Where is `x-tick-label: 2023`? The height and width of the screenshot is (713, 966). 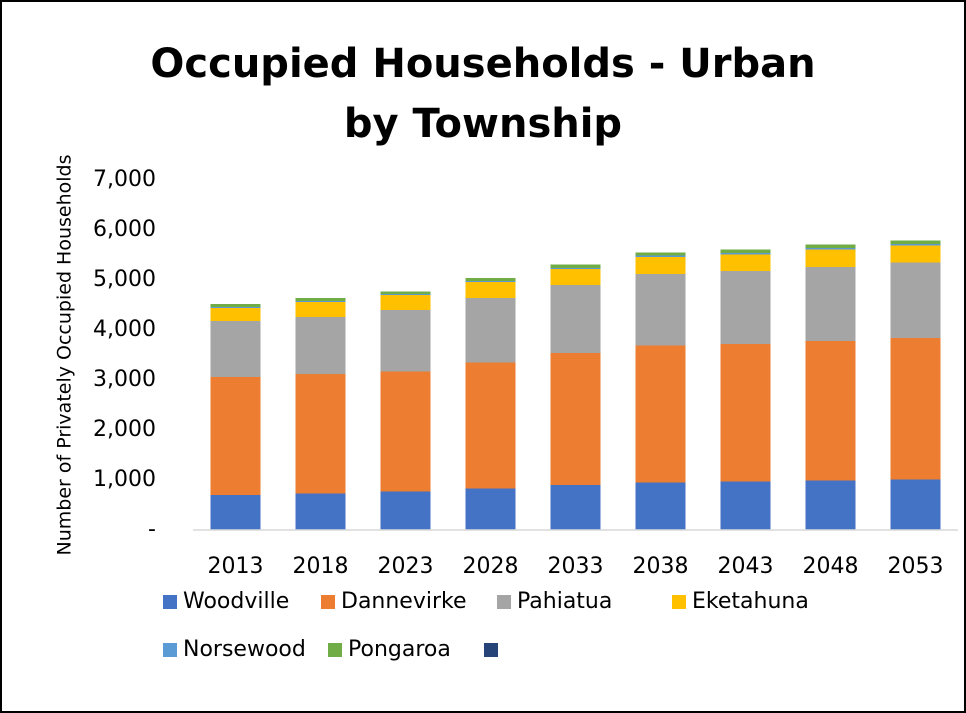
x-tick-label: 2023 is located at coordinates (406, 566).